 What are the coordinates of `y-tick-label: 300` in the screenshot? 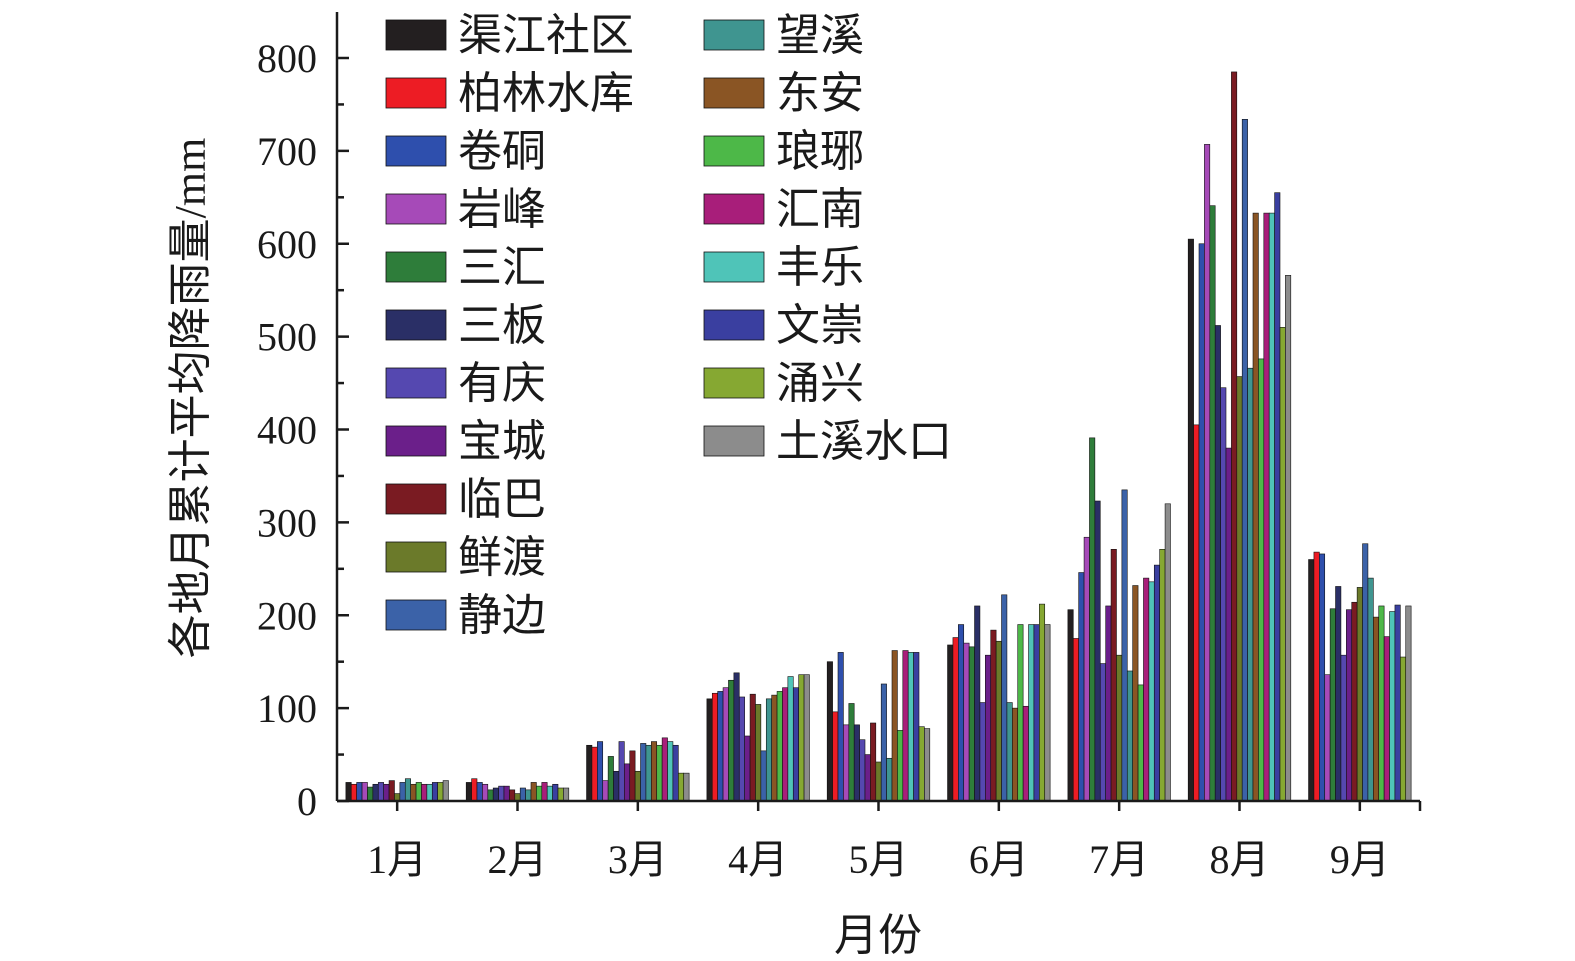 It's located at (287, 522).